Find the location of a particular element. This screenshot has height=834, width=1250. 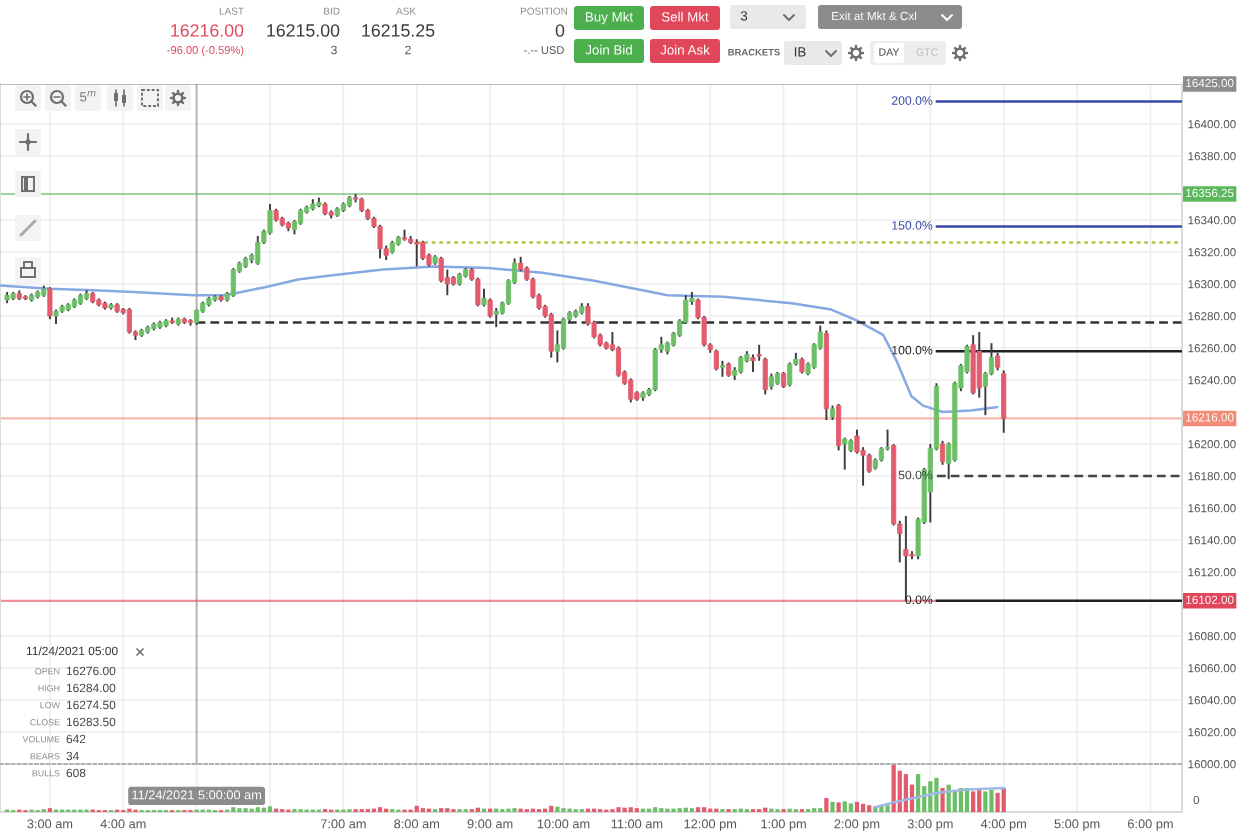

text: 16216.00 is located at coordinates (207, 30).